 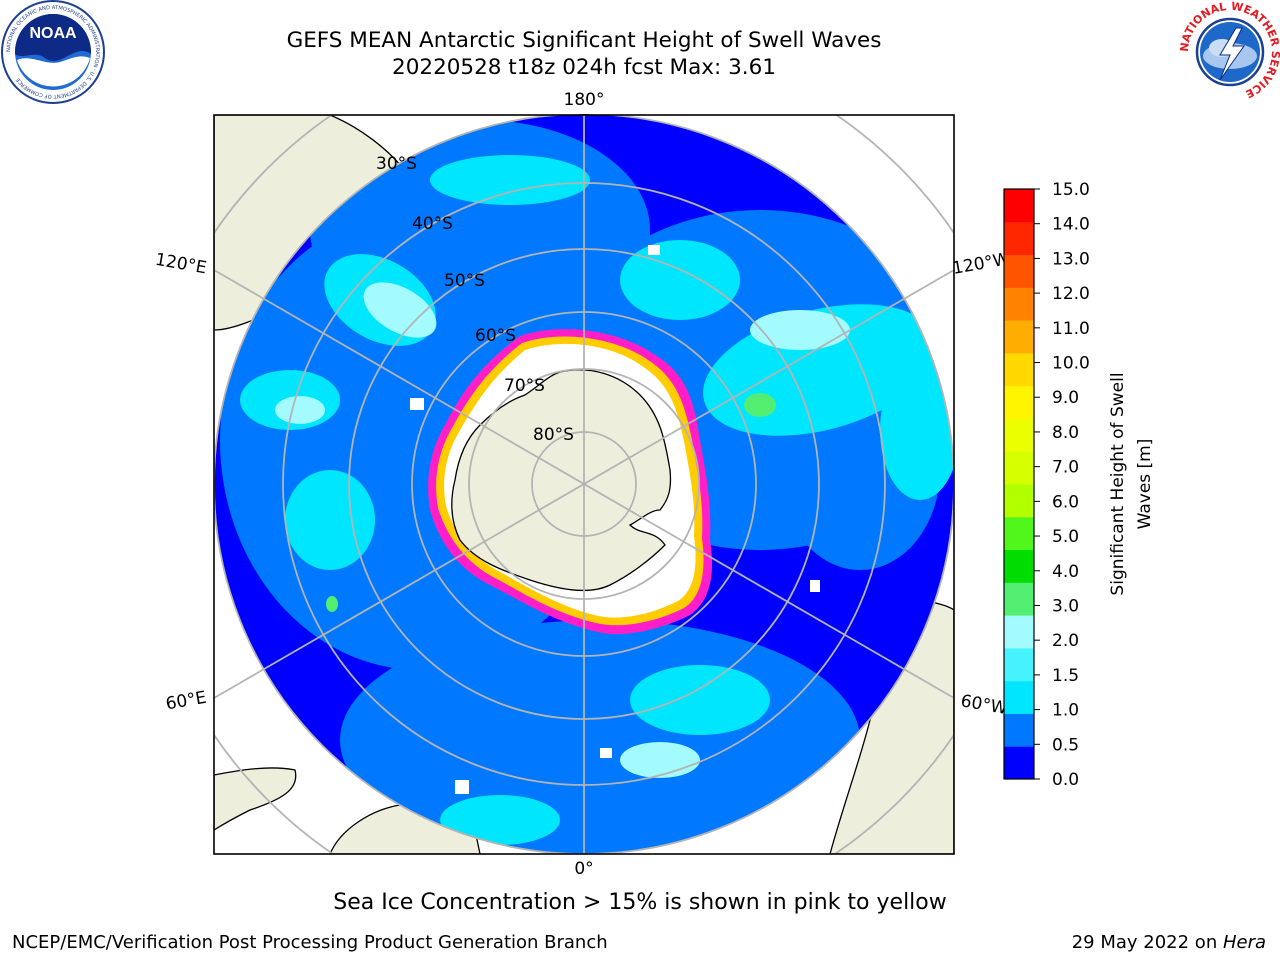 What do you see at coordinates (584, 100) in the screenshot?
I see `lon-label-180: 180°` at bounding box center [584, 100].